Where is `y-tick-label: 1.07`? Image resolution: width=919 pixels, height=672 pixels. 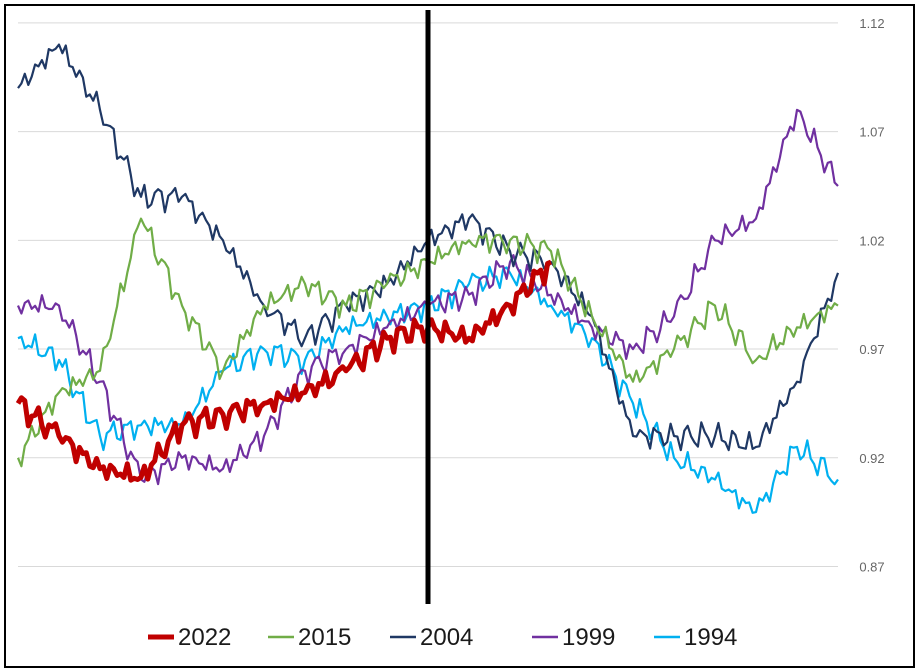
y-tick-label: 1.07 is located at coordinates (871, 132).